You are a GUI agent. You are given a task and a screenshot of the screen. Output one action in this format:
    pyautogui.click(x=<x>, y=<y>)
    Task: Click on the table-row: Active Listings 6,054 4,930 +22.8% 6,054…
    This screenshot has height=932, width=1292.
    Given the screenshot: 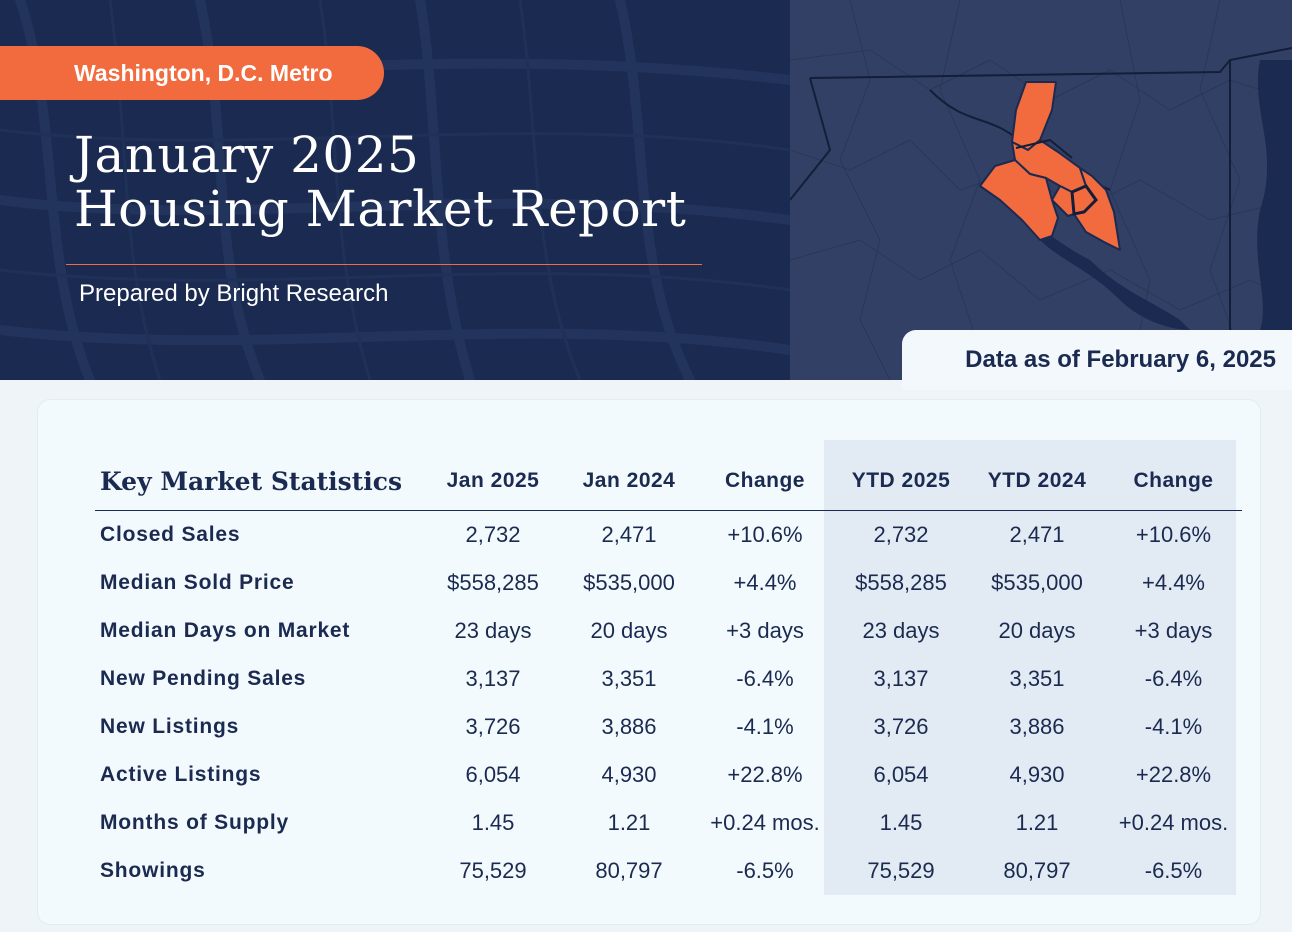 What is the action you would take?
    pyautogui.click(x=668, y=775)
    